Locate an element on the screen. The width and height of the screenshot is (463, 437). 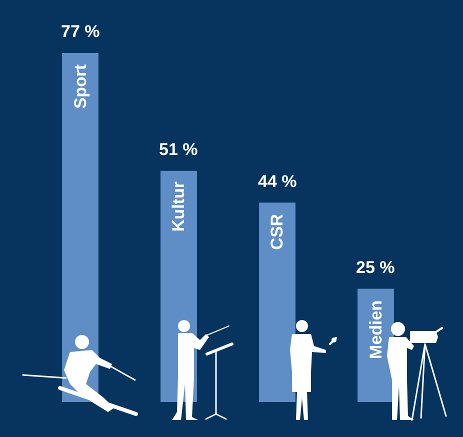
x-tick-label: Sport is located at coordinates (80, 86).